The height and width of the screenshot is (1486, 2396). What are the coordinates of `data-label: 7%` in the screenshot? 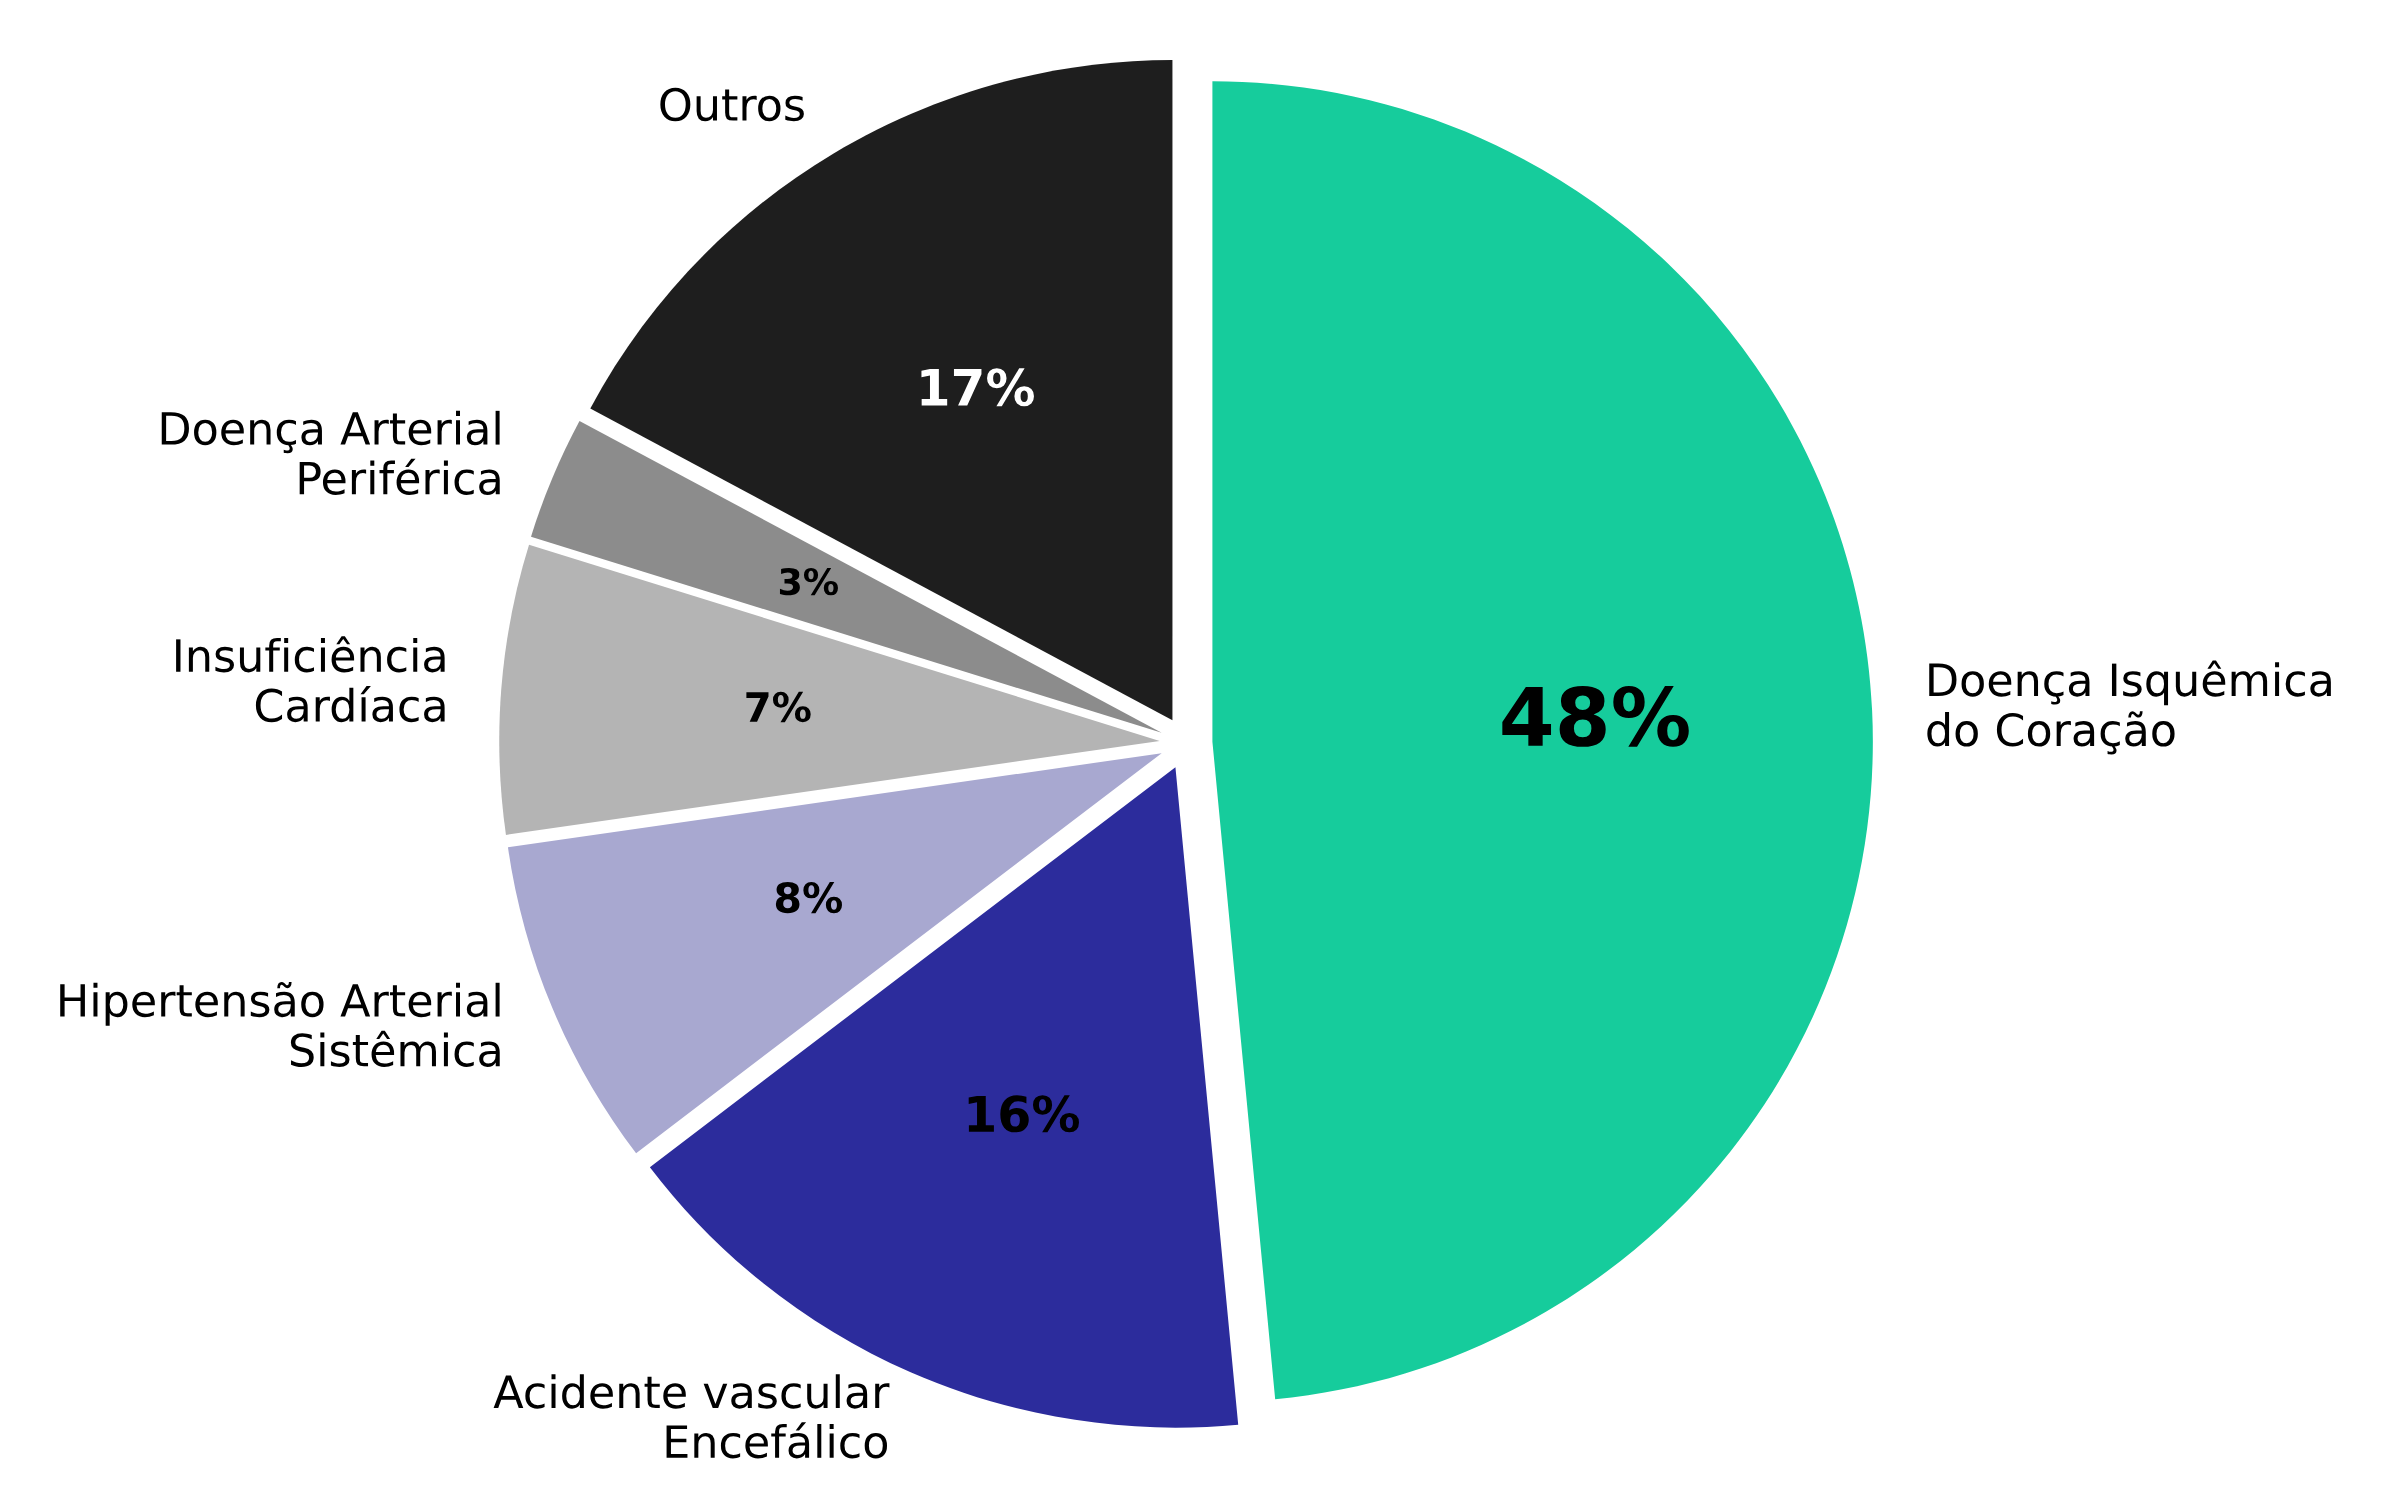 It's located at (778, 707).